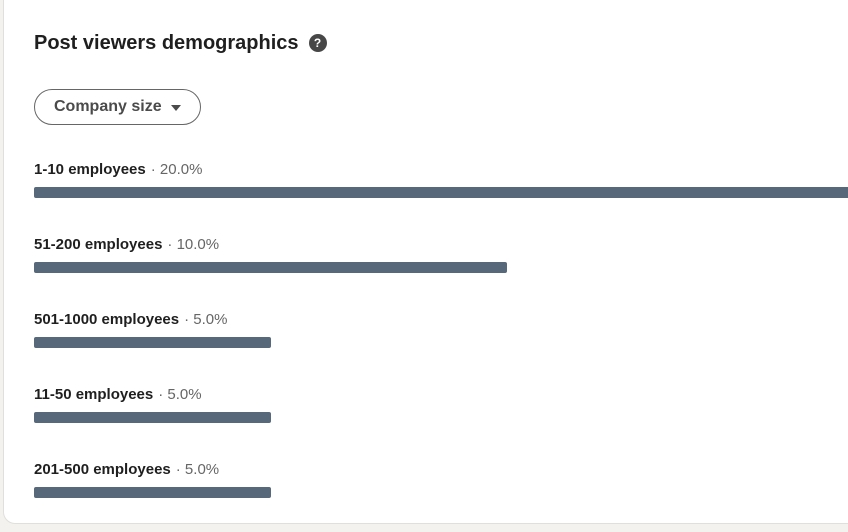  What do you see at coordinates (441, 469) in the screenshot?
I see `row-label: 201-500 employees · 5.0%` at bounding box center [441, 469].